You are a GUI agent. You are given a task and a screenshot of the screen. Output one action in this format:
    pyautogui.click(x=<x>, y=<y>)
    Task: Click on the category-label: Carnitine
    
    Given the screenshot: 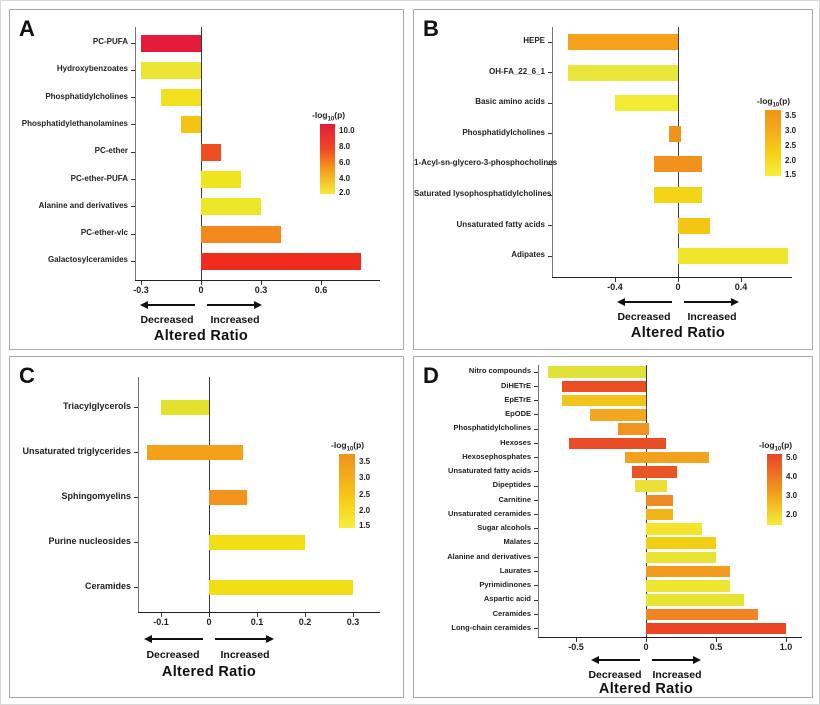 What is the action you would take?
    pyautogui.click(x=514, y=499)
    